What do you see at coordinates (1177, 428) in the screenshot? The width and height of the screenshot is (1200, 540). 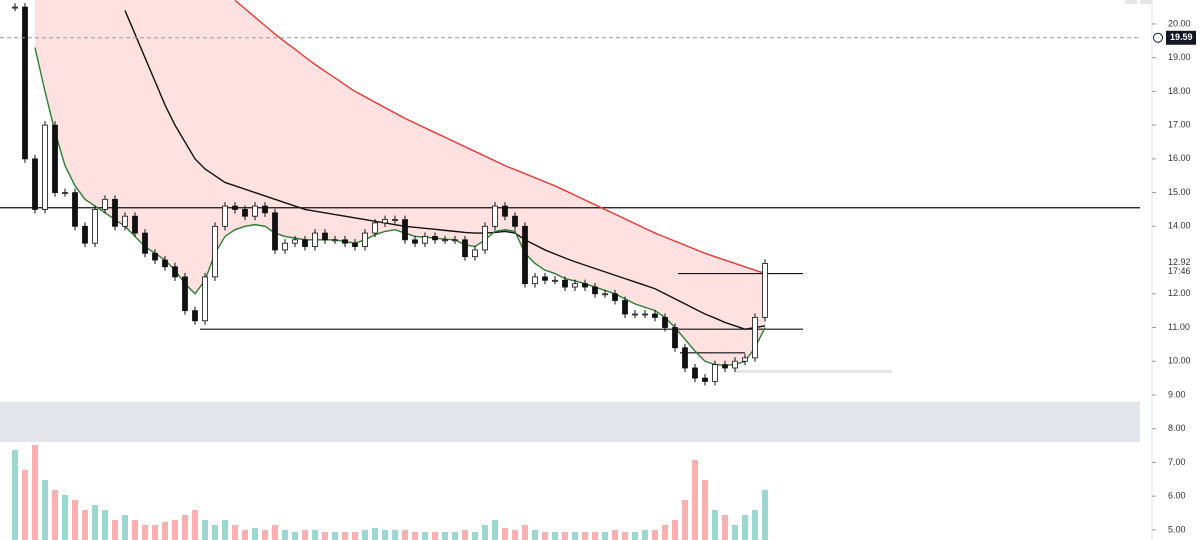 I see `y-tick-label: 8.00` at bounding box center [1177, 428].